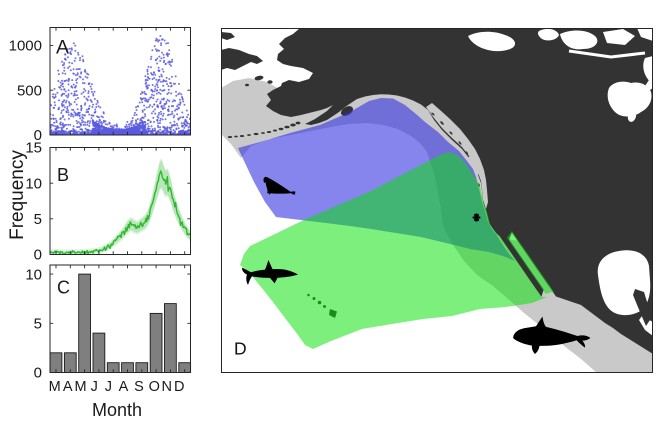  Describe the element at coordinates (167, 387) in the screenshot. I see `svg-text: N` at that location.